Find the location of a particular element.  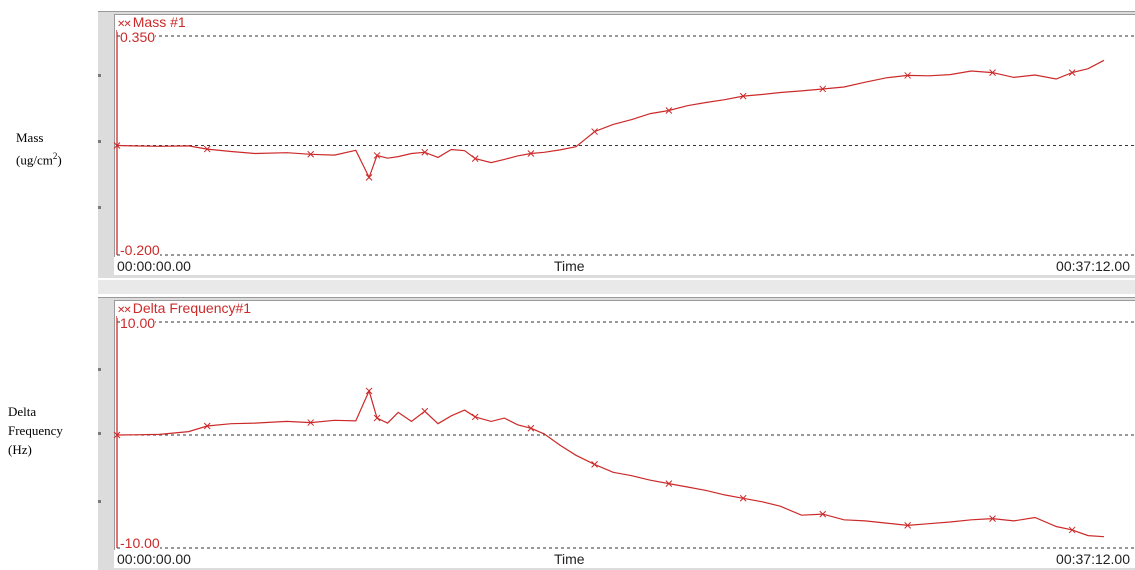

mass-unit-exponent: 2 is located at coordinates (55, 156).